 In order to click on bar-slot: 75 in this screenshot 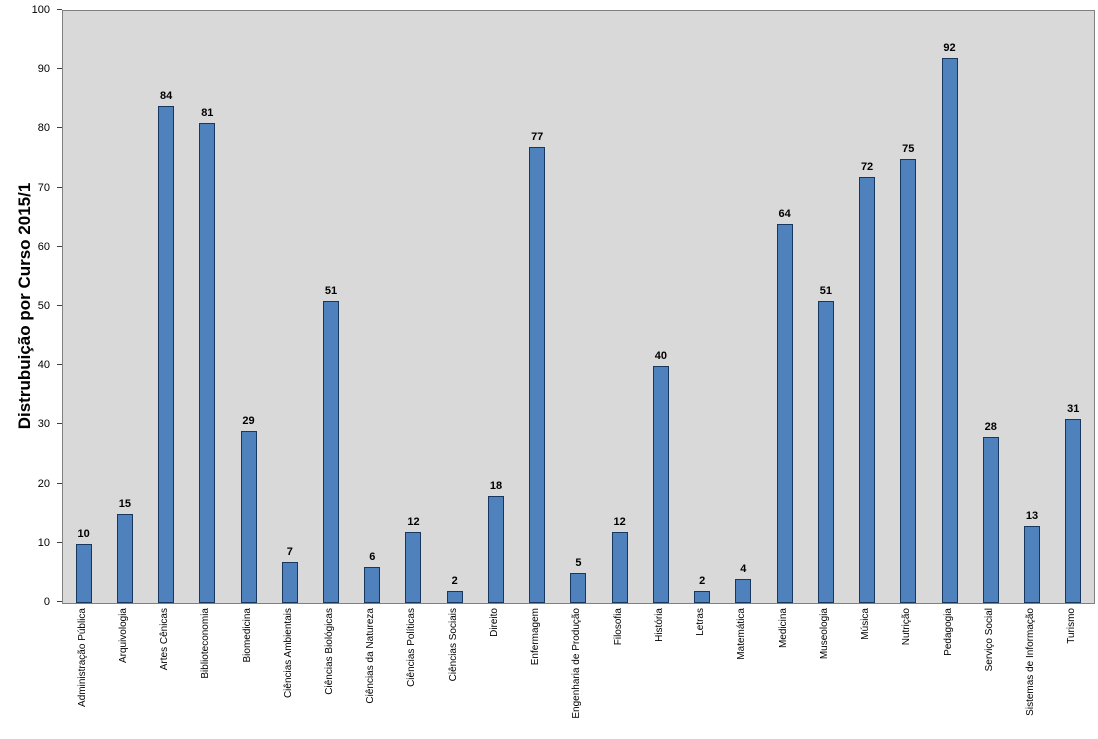, I will do `click(908, 307)`.